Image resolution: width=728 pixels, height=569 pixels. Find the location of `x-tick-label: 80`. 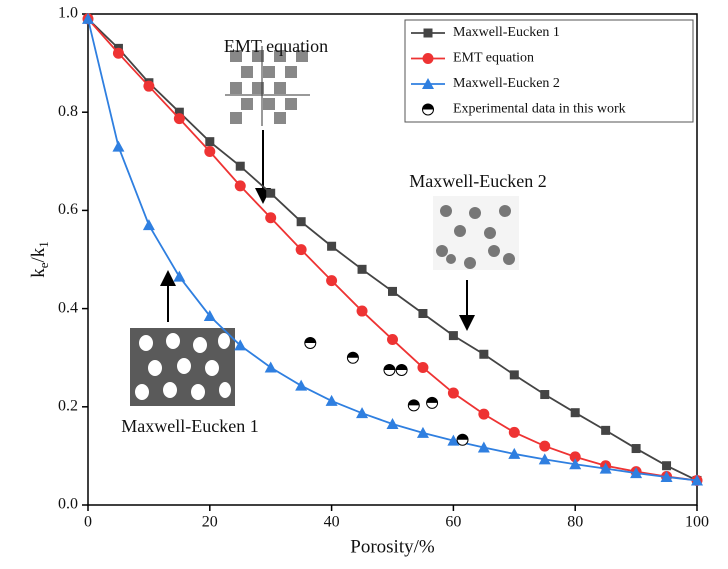

x-tick-label: 80 is located at coordinates (575, 522).